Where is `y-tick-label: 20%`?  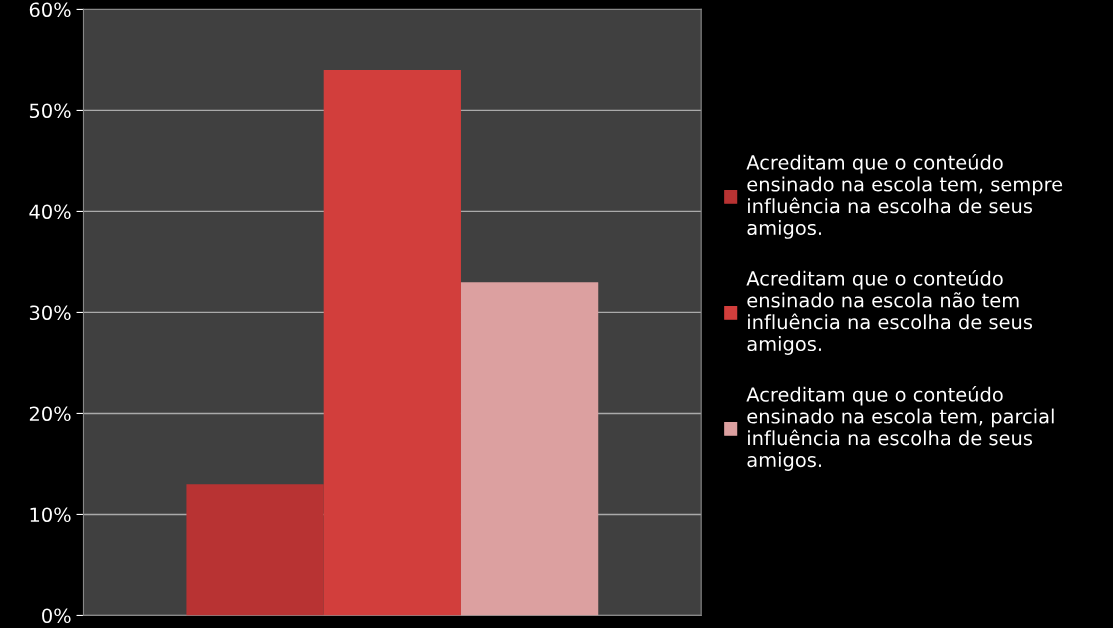
y-tick-label: 20% is located at coordinates (50, 414).